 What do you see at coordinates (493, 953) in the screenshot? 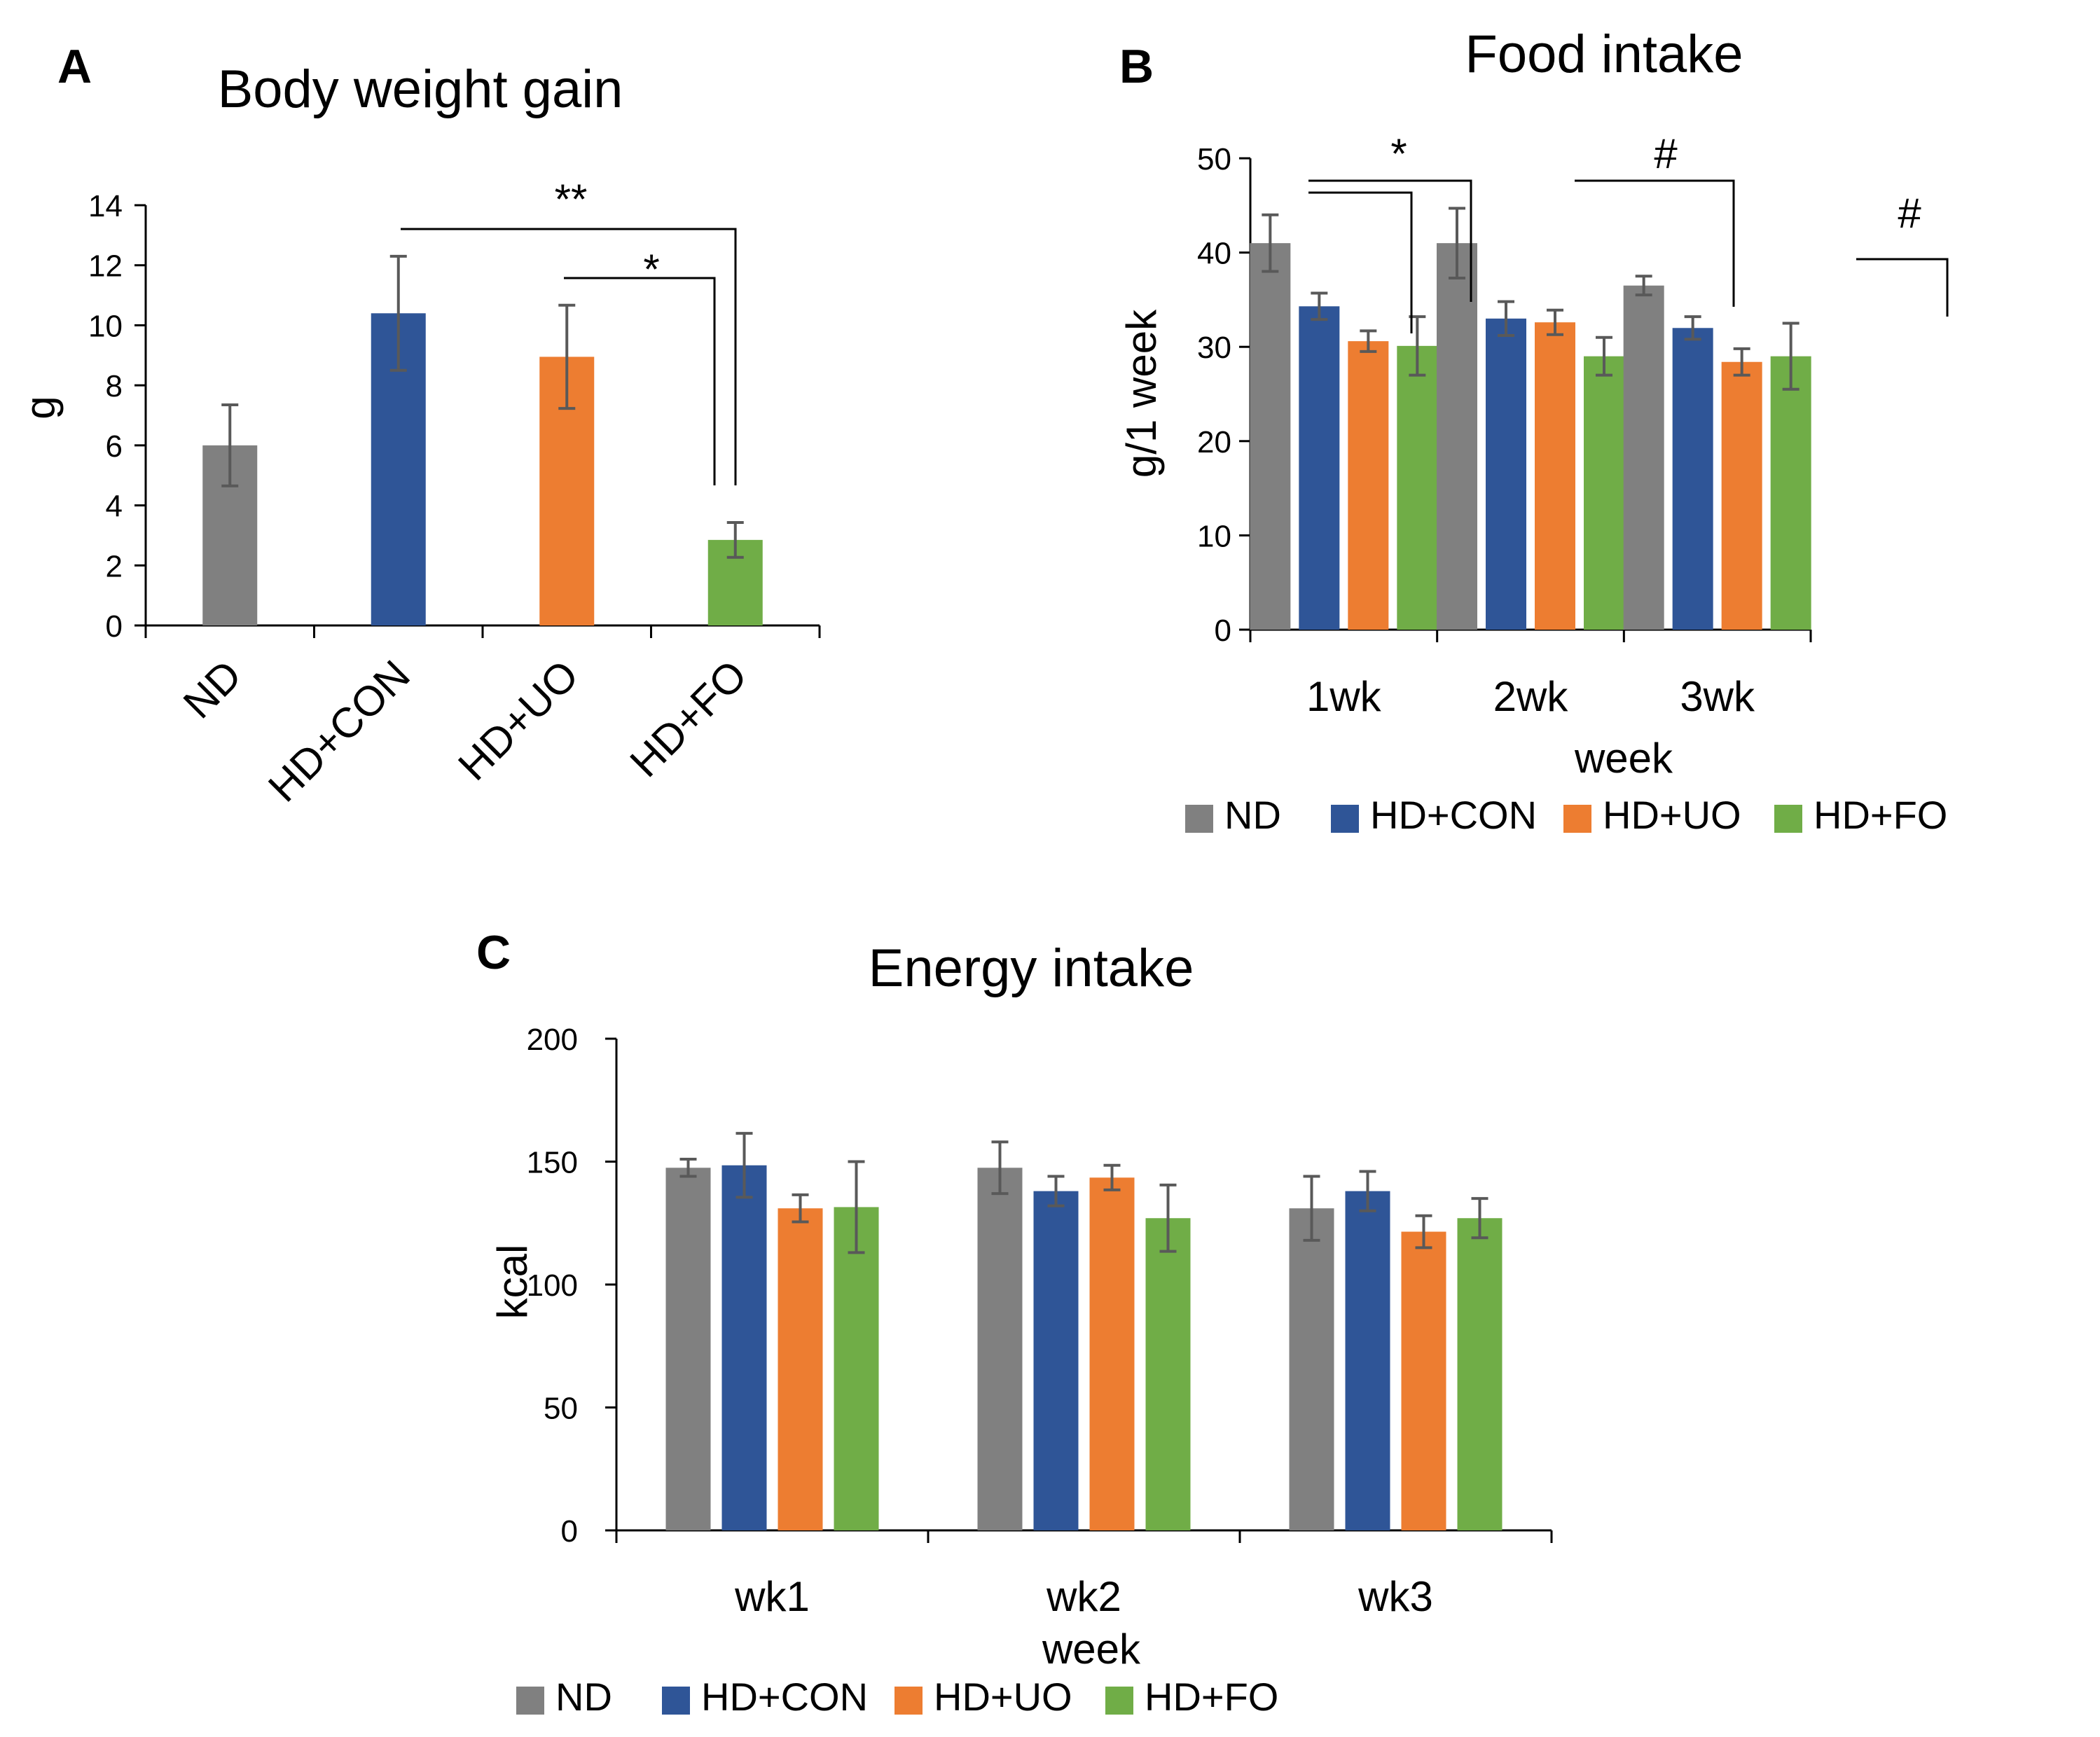
I see `panel-c-letter: C` at bounding box center [493, 953].